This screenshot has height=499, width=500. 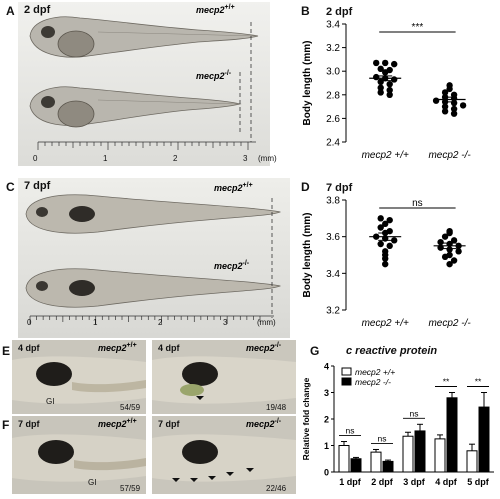 What do you see at coordinates (10, 187) in the screenshot?
I see `panel-label-c: C` at bounding box center [10, 187].